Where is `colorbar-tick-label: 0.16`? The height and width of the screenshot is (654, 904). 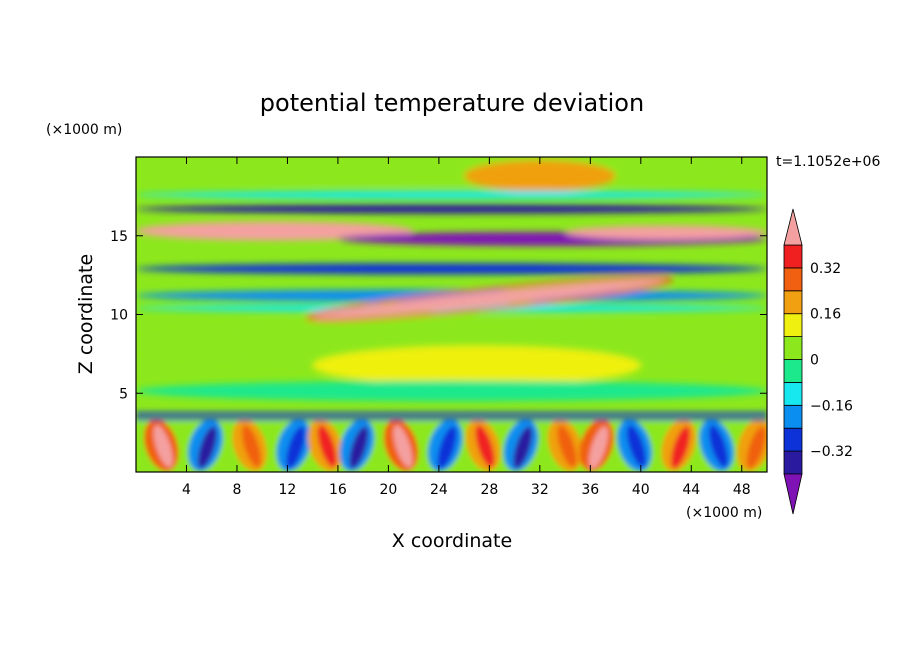 colorbar-tick-label: 0.16 is located at coordinates (825, 315).